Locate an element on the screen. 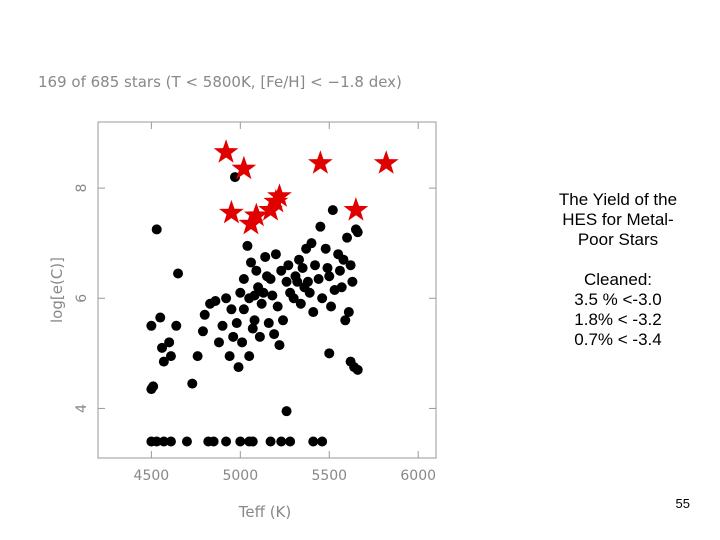 This screenshot has height=540, width=720. yield-title-line: The Yield of the is located at coordinates (618, 199).